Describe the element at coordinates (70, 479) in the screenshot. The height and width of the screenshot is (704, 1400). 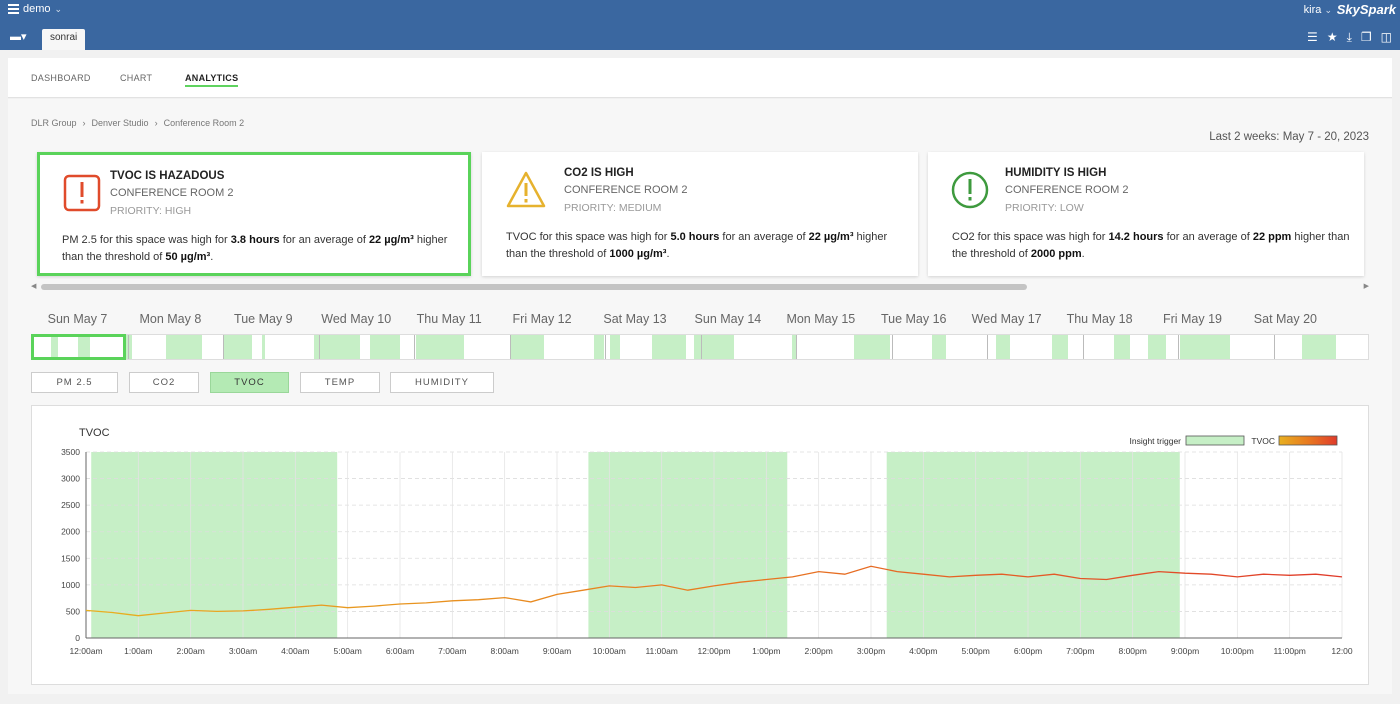
I see `y-tick-label: 3000` at that location.